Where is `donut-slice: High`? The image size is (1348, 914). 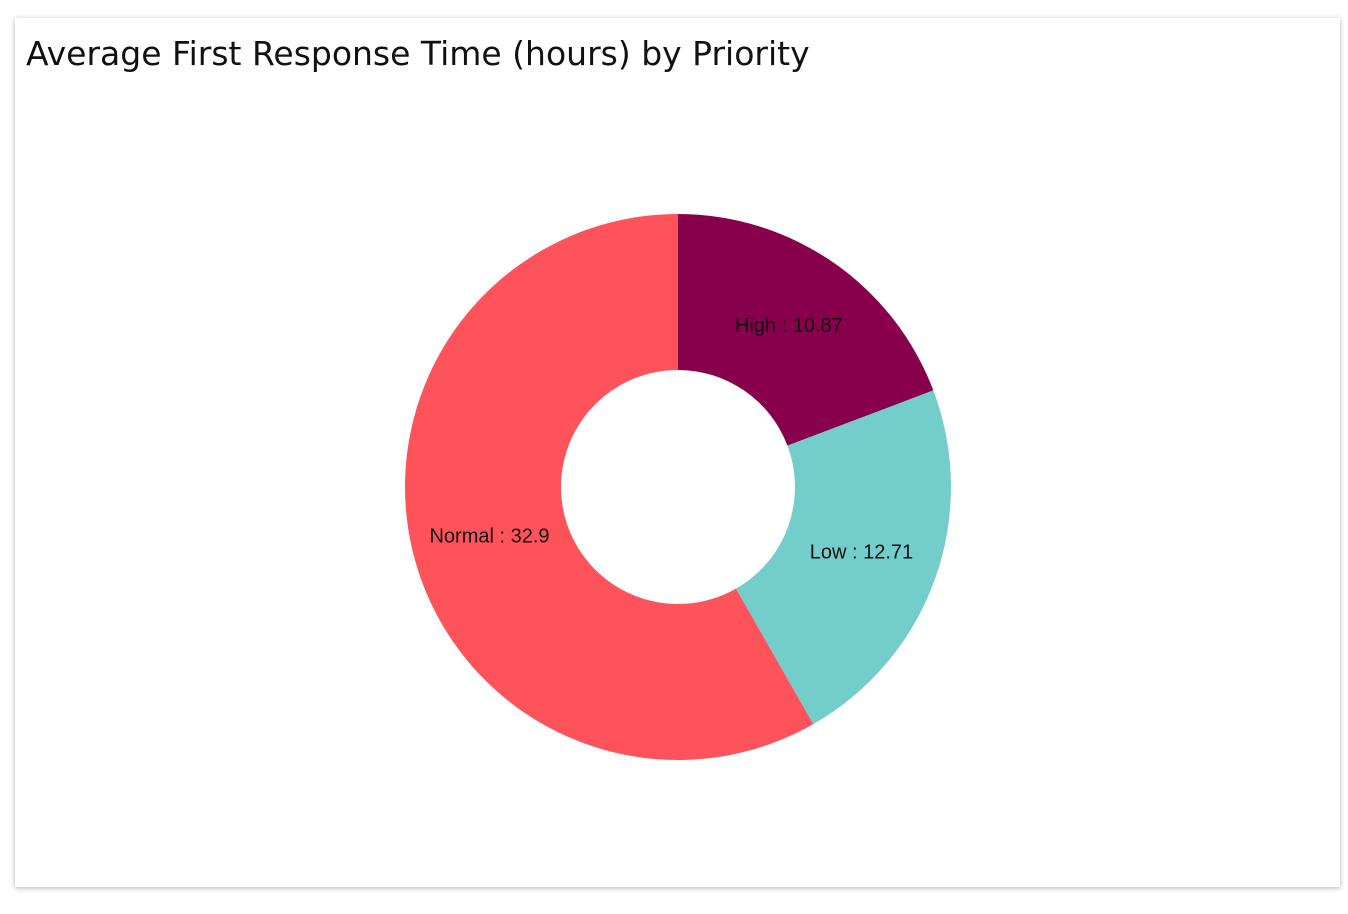 donut-slice: High is located at coordinates (806, 330).